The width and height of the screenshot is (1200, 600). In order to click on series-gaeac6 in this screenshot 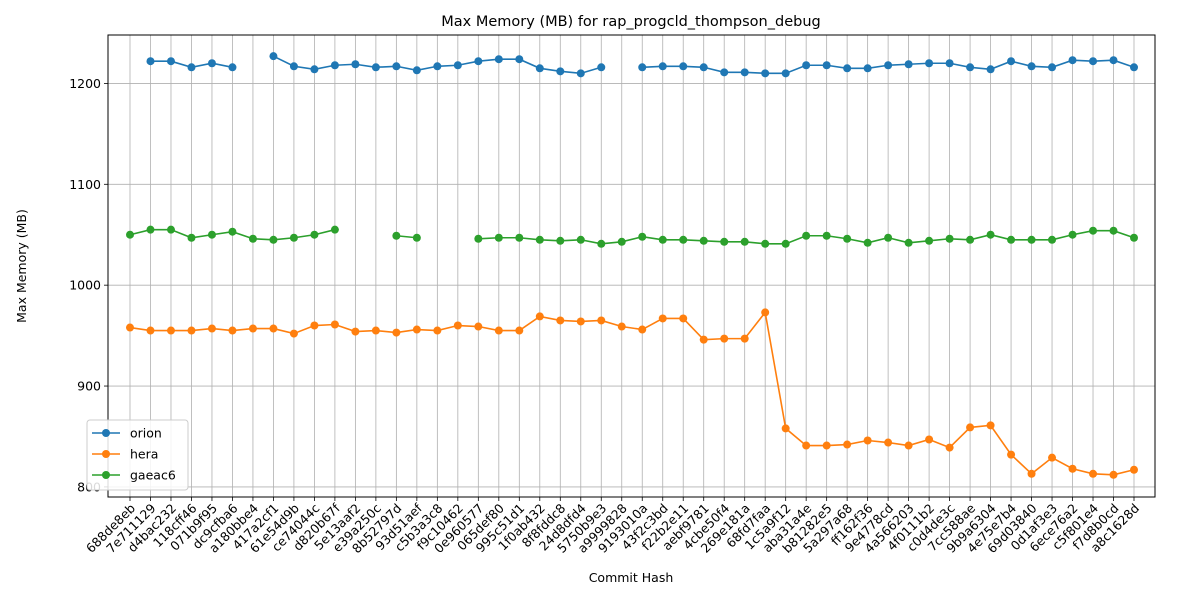, I will do `click(632, 236)`.